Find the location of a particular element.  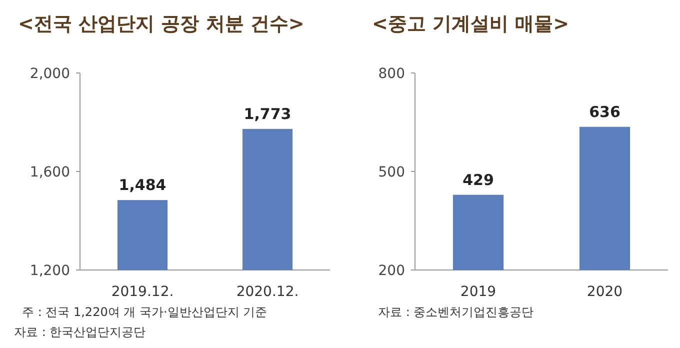

x-tick-label: 2019.12. is located at coordinates (142, 292).